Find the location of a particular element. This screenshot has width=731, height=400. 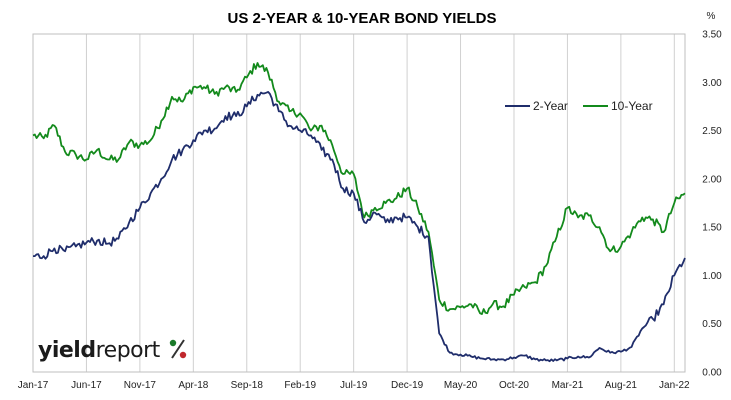

x-tick-label: May-20 is located at coordinates (461, 385).